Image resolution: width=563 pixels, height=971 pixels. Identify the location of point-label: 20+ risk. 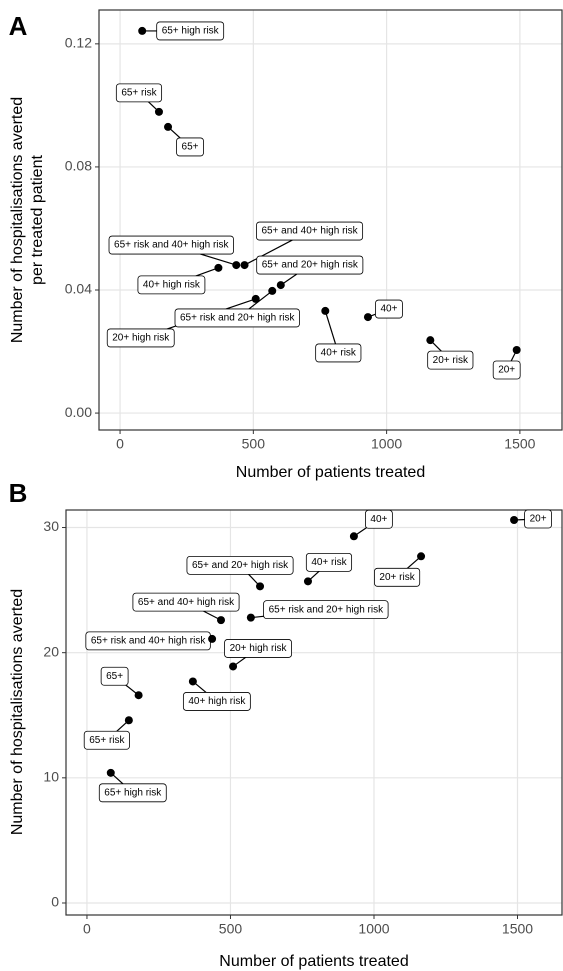
(397, 577).